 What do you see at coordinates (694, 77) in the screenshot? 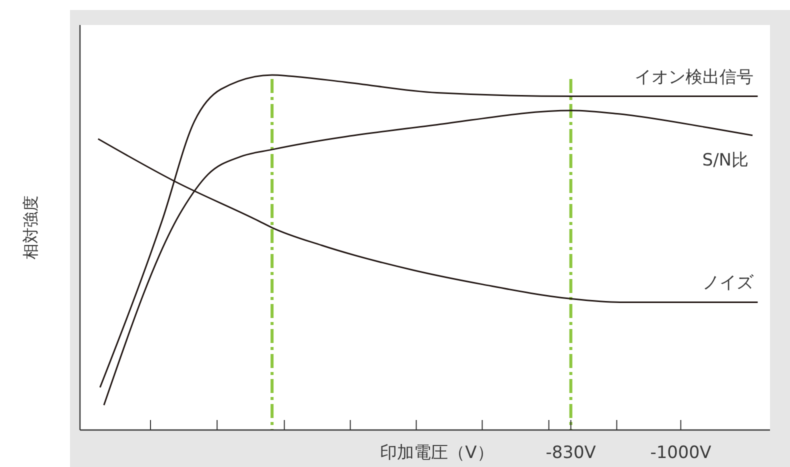
I see `series-label: イオン検出信号` at bounding box center [694, 77].